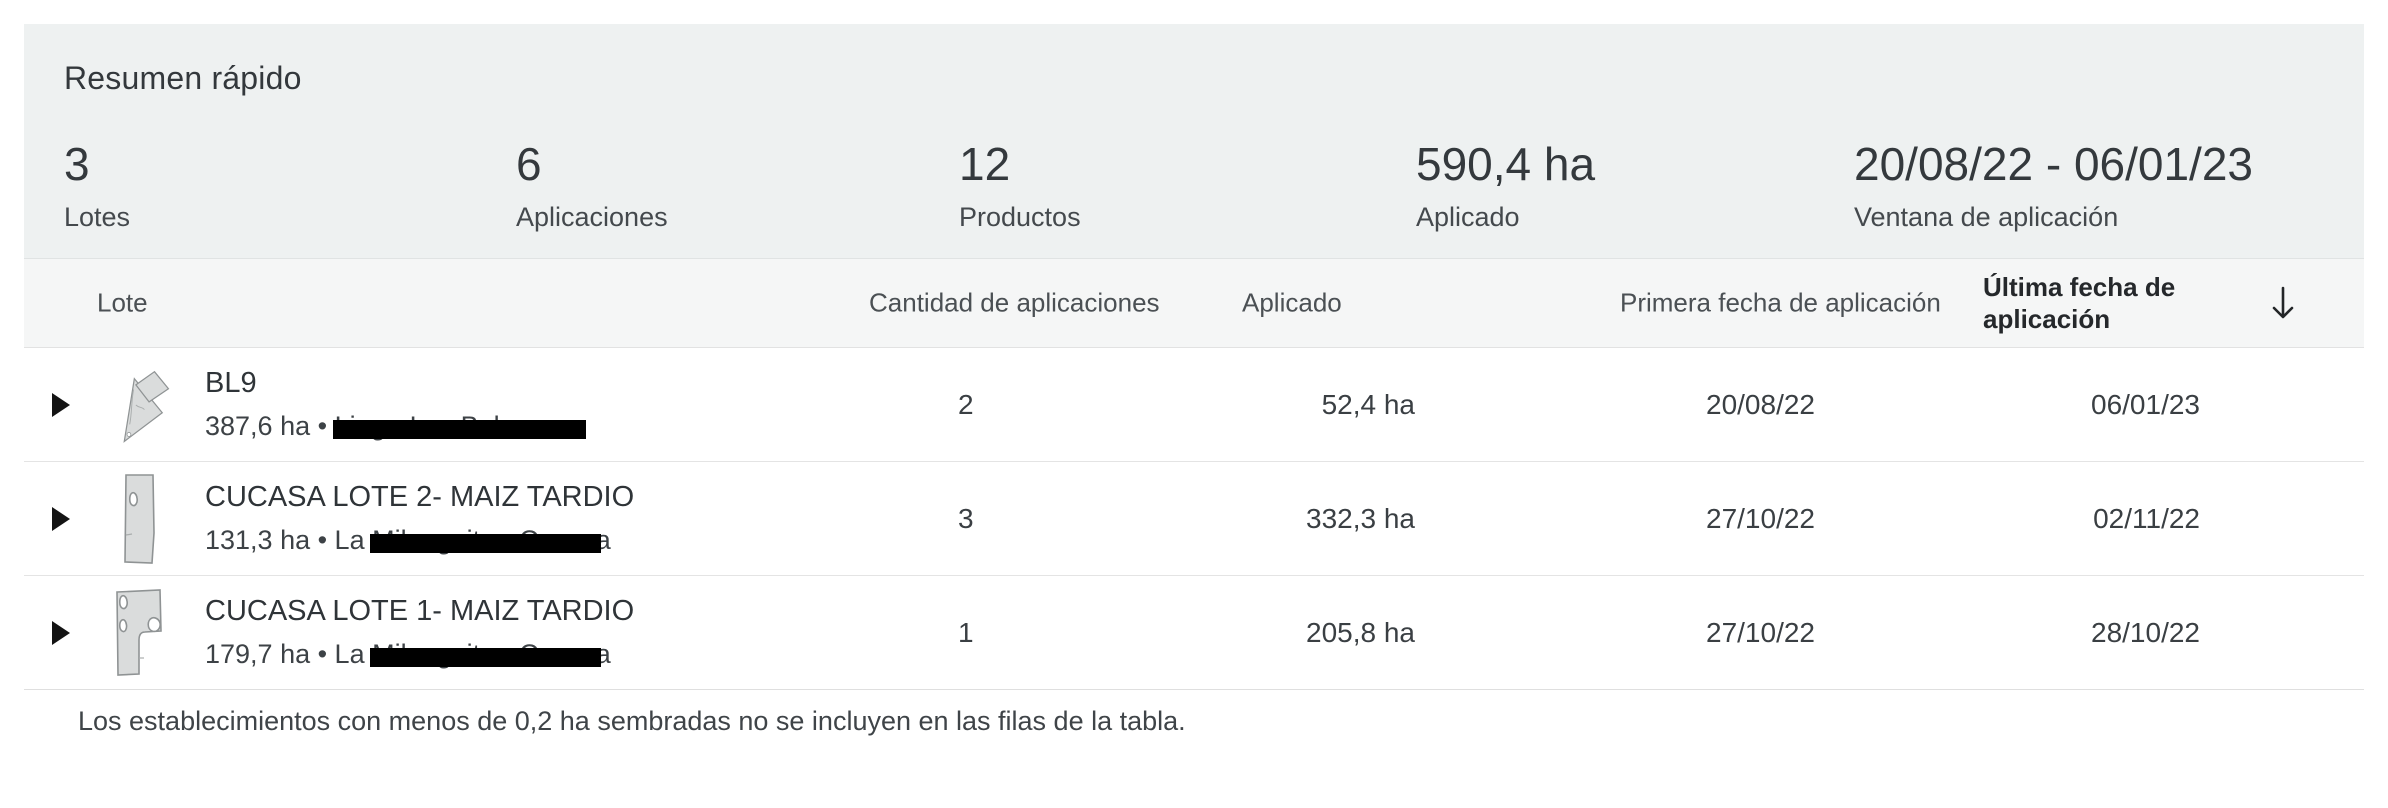 The image size is (2388, 808). I want to click on stat-value: 12, so click(985, 164).